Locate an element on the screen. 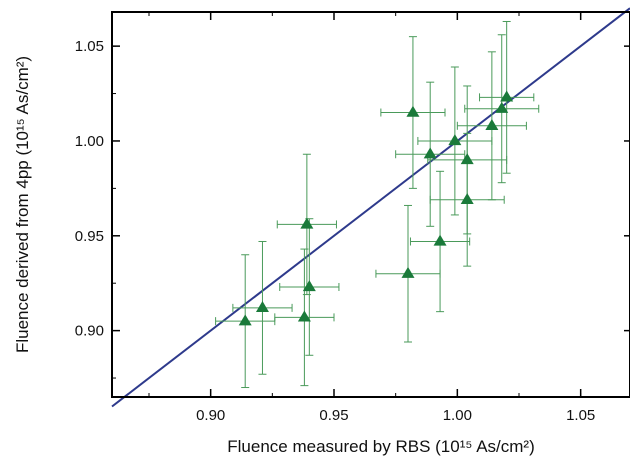 The width and height of the screenshot is (630, 464). y-tick-label: 1.00 is located at coordinates (89, 141).